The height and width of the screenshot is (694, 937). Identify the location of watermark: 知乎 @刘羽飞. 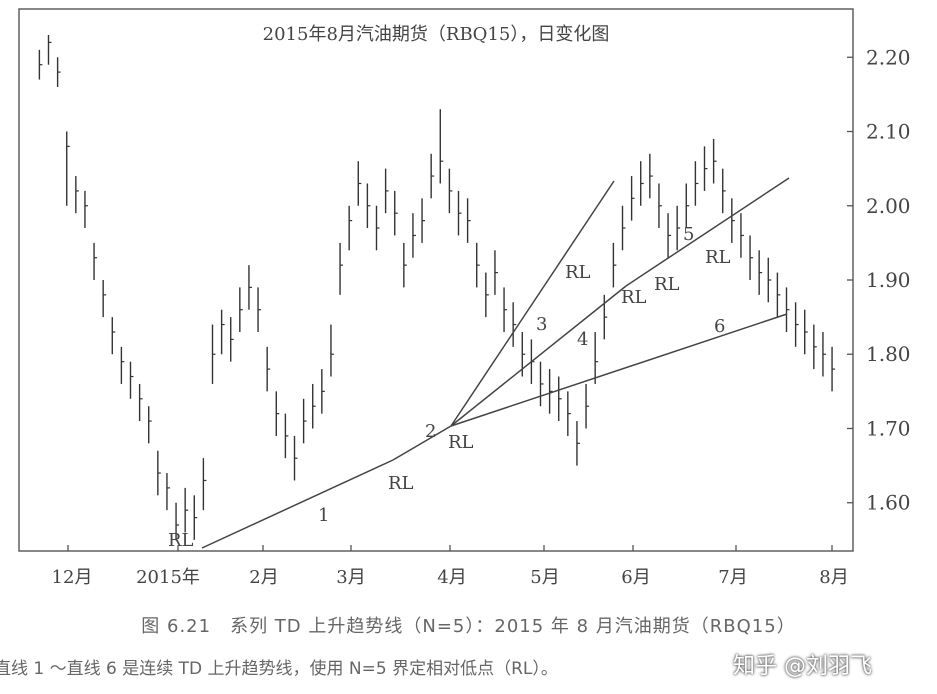
(802, 666).